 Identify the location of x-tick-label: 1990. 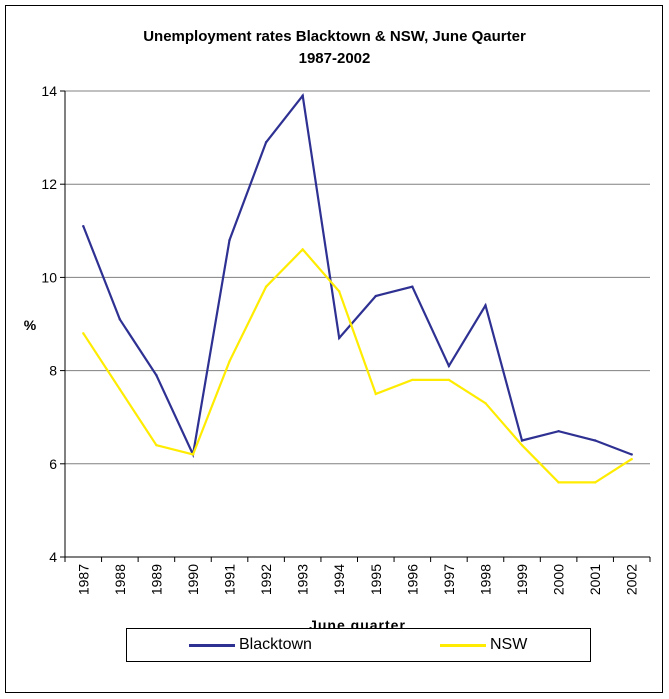
(193, 579).